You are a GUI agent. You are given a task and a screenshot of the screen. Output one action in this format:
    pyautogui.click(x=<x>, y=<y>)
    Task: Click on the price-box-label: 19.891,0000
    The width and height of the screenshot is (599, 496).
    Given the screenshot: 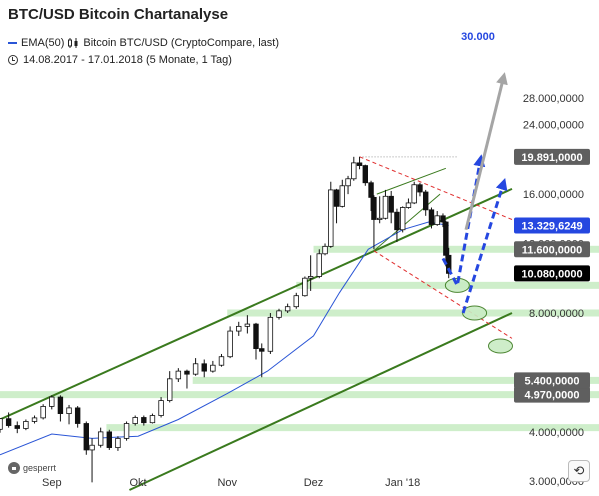 What is the action you would take?
    pyautogui.click(x=551, y=158)
    